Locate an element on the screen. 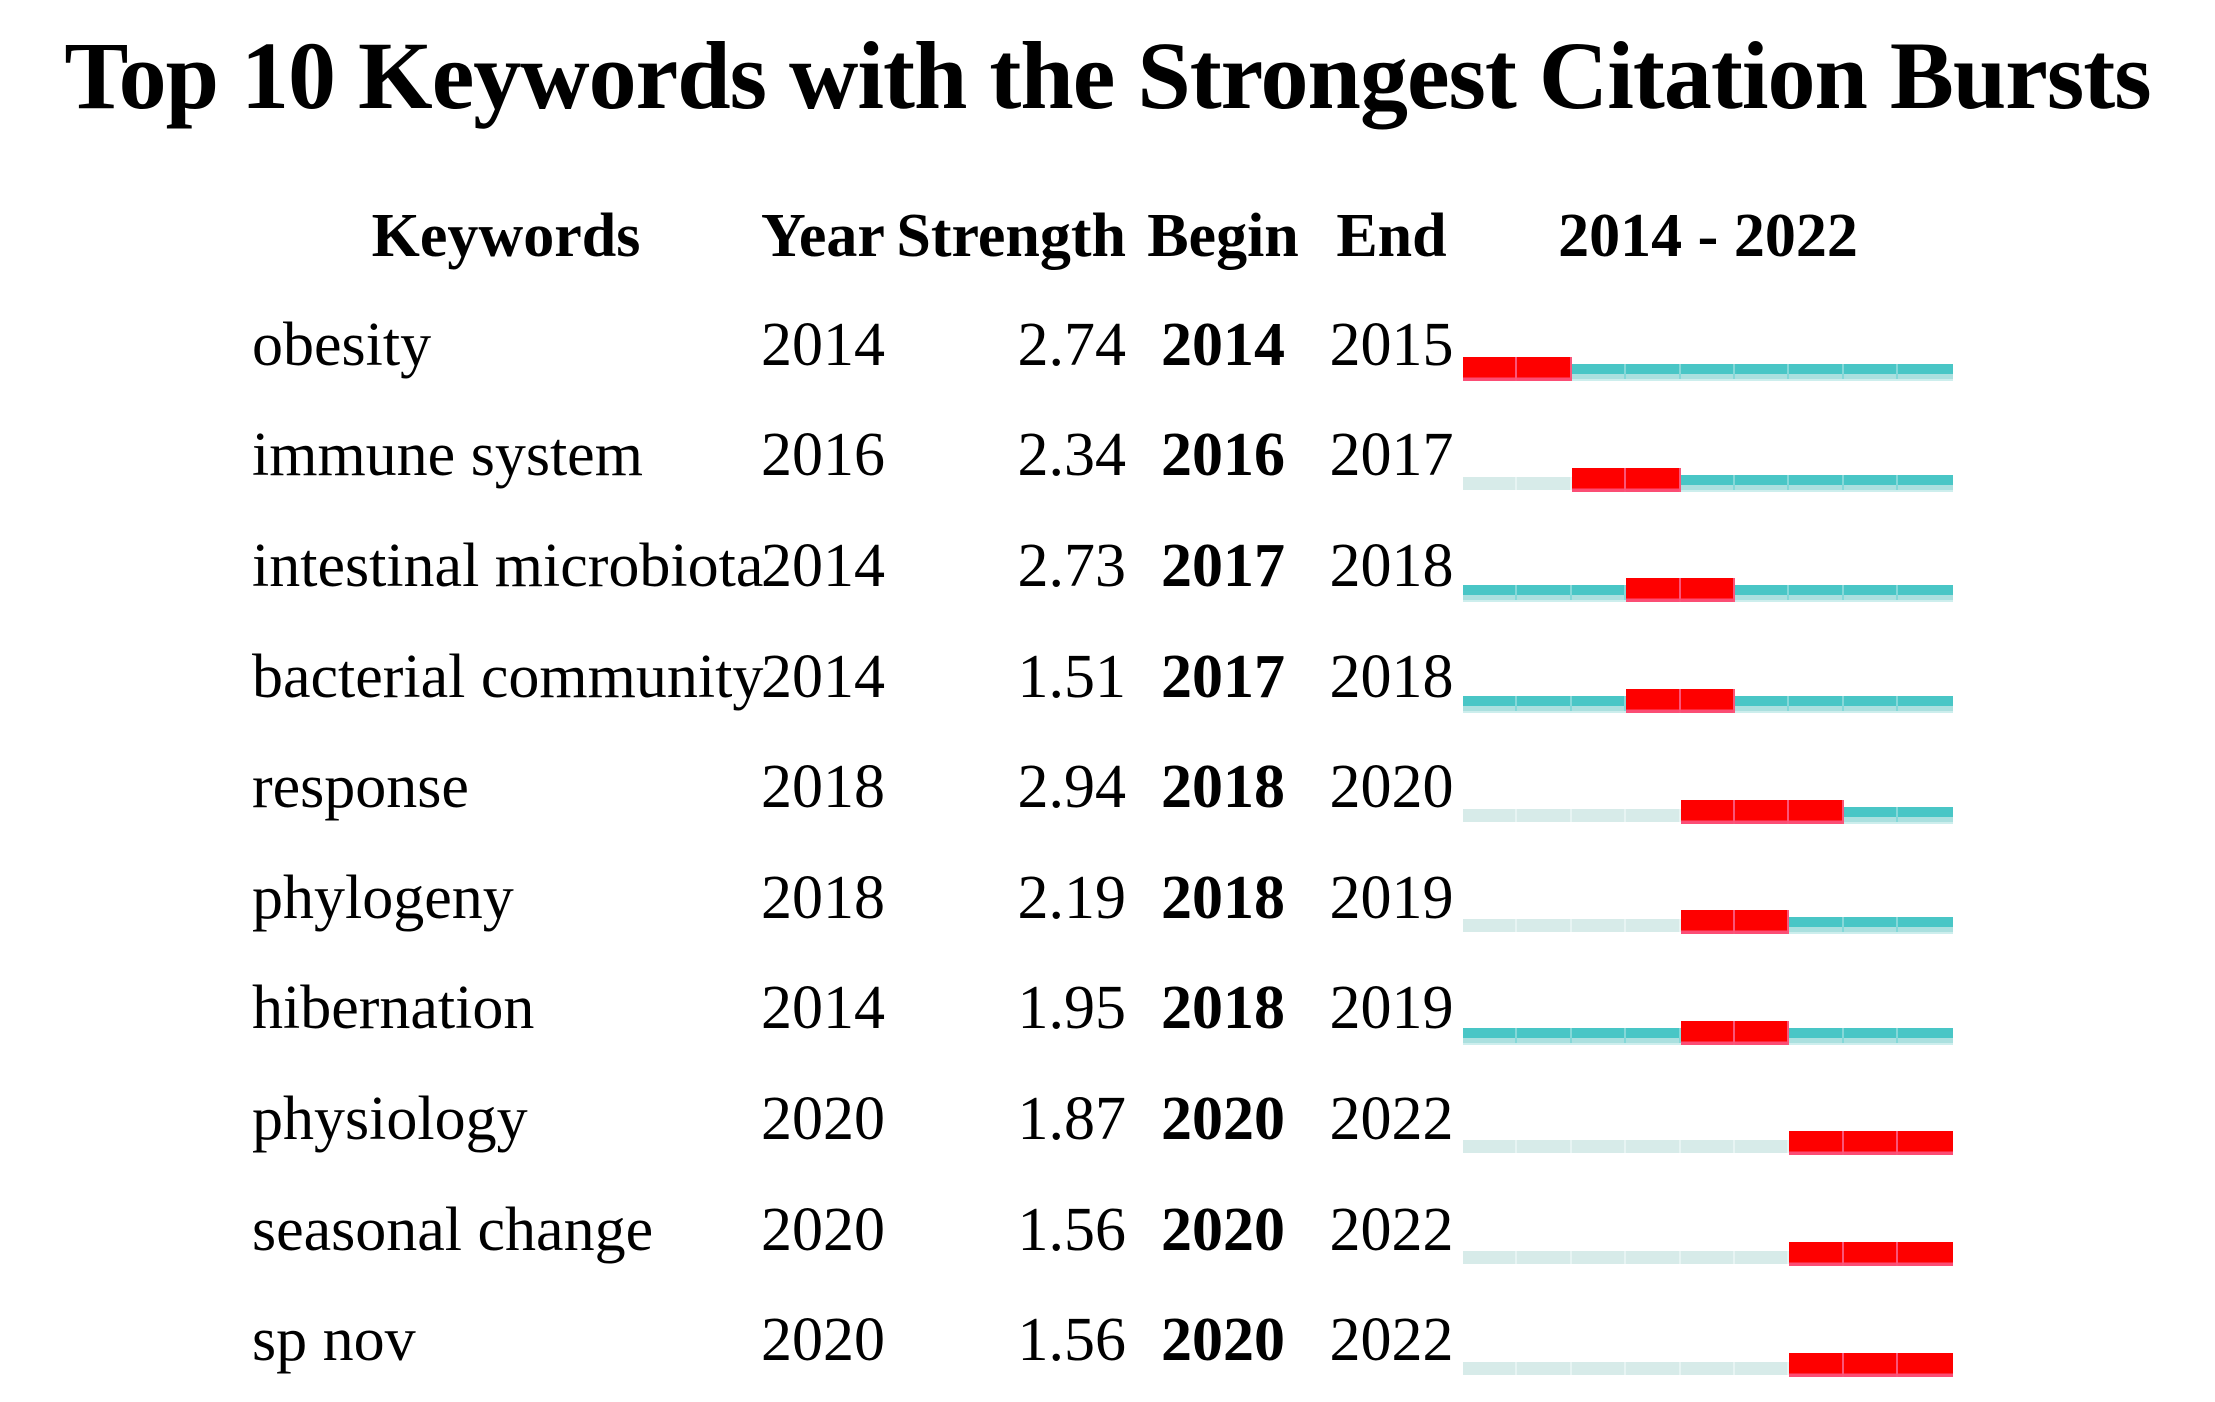 Image resolution: width=2215 pixels, height=1402 pixels. year-segment-2017-burst is located at coordinates (1653, 479).